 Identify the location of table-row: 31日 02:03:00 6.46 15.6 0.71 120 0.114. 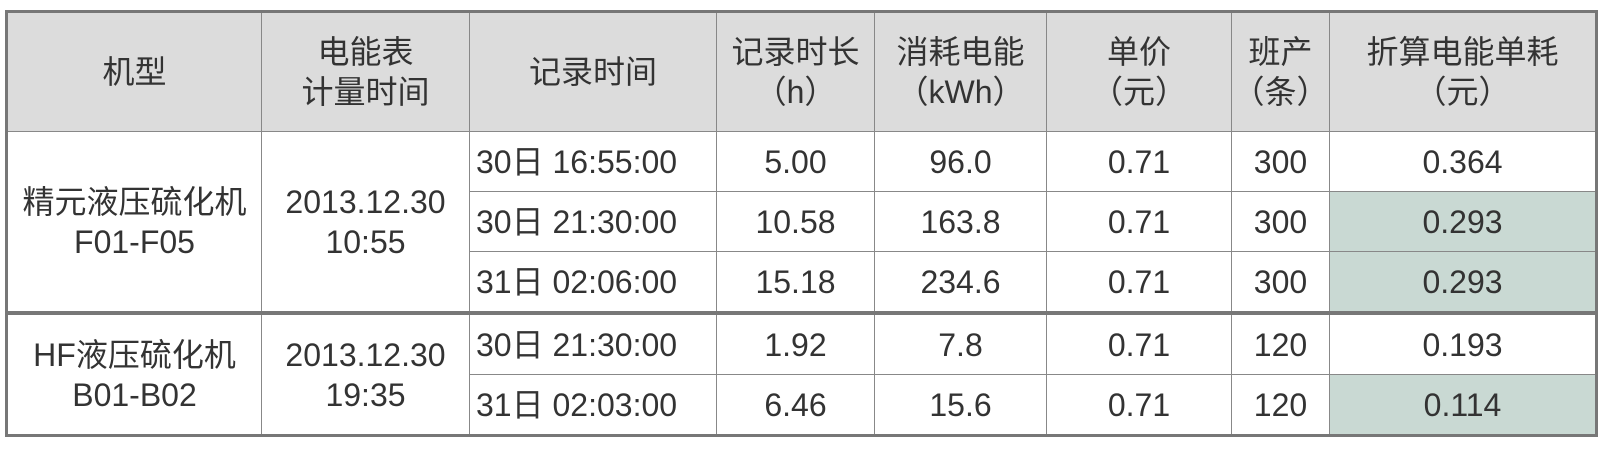
(802, 405).